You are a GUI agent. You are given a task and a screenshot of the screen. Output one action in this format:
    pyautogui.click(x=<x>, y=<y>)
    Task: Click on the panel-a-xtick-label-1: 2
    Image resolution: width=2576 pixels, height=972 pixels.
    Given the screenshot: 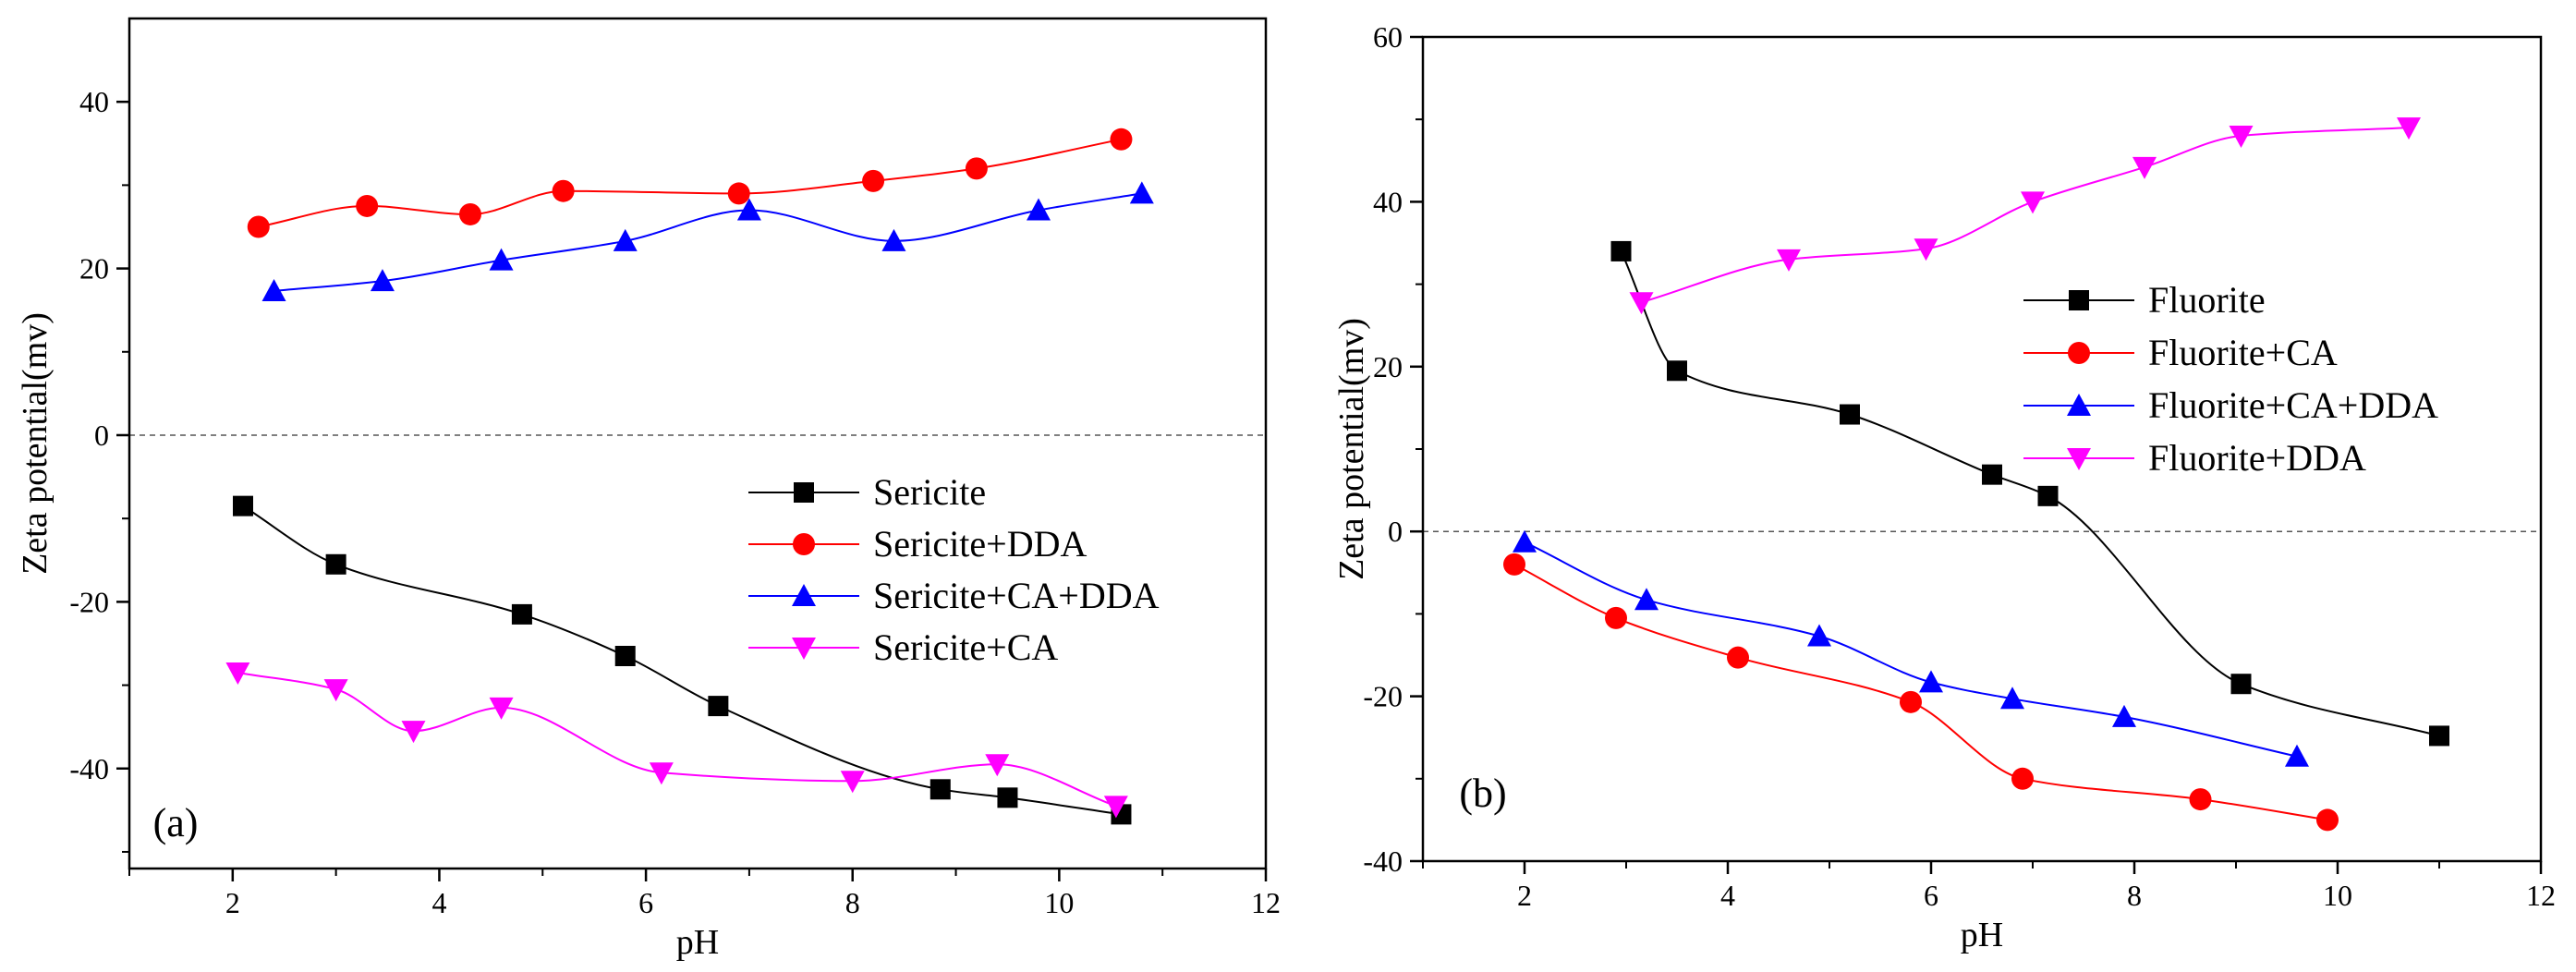 What is the action you would take?
    pyautogui.click(x=232, y=903)
    